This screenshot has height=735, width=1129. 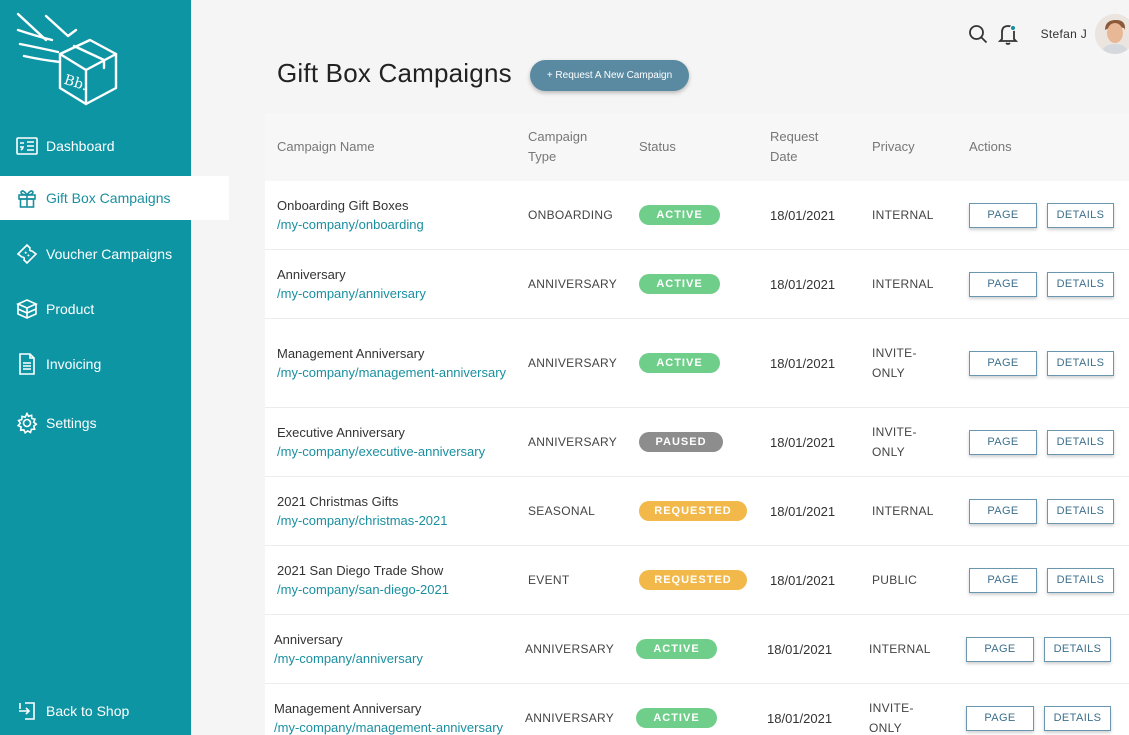 What do you see at coordinates (338, 501) in the screenshot?
I see `campaign-name: 2021 Christmas Gifts` at bounding box center [338, 501].